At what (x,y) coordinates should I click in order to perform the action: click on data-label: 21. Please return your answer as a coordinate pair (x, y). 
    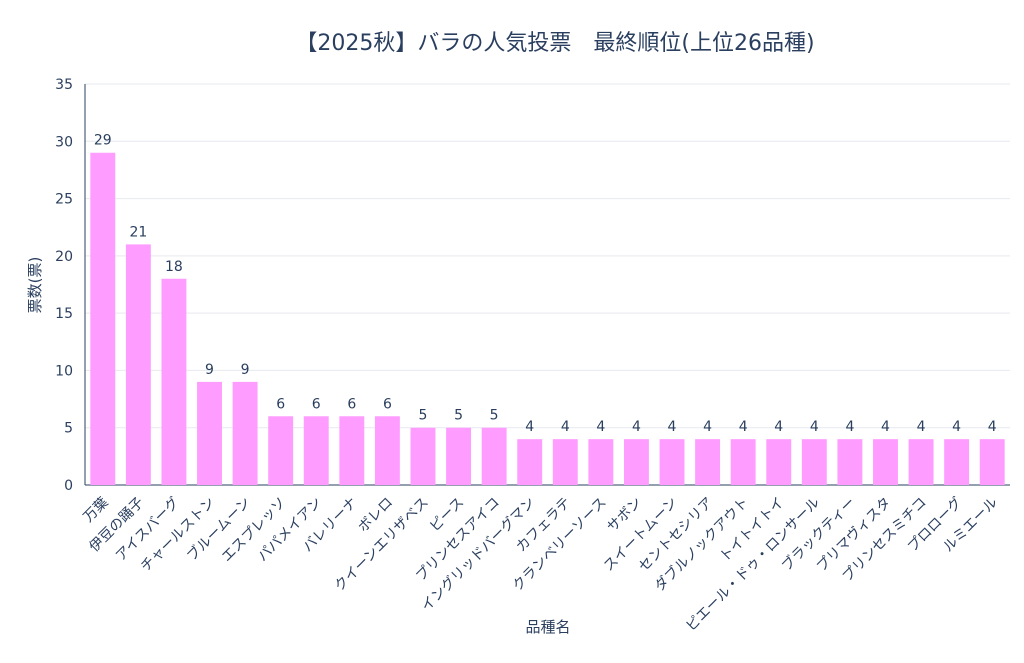
    Looking at the image, I should click on (138, 232).